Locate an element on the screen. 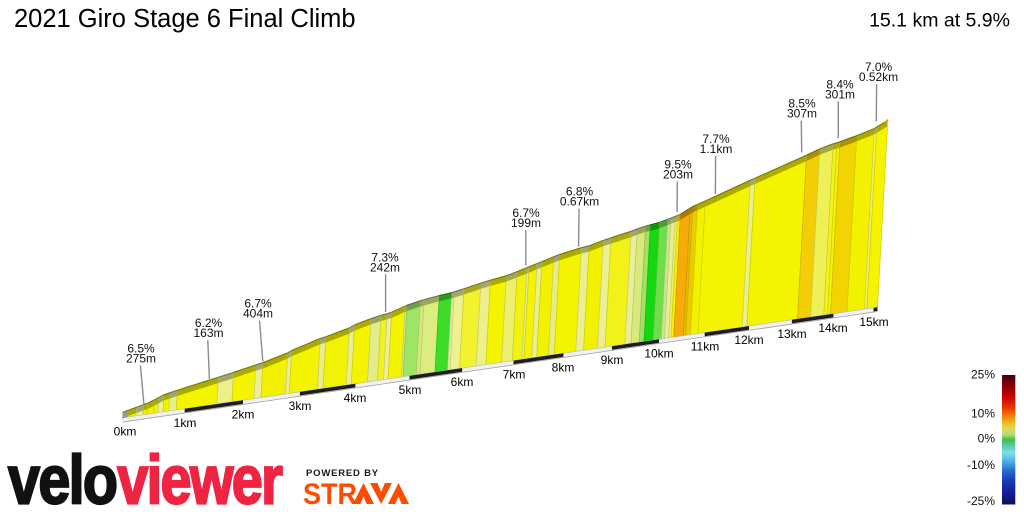 Image resolution: width=1024 pixels, height=512 pixels. svg-text: 9km is located at coordinates (612, 360).